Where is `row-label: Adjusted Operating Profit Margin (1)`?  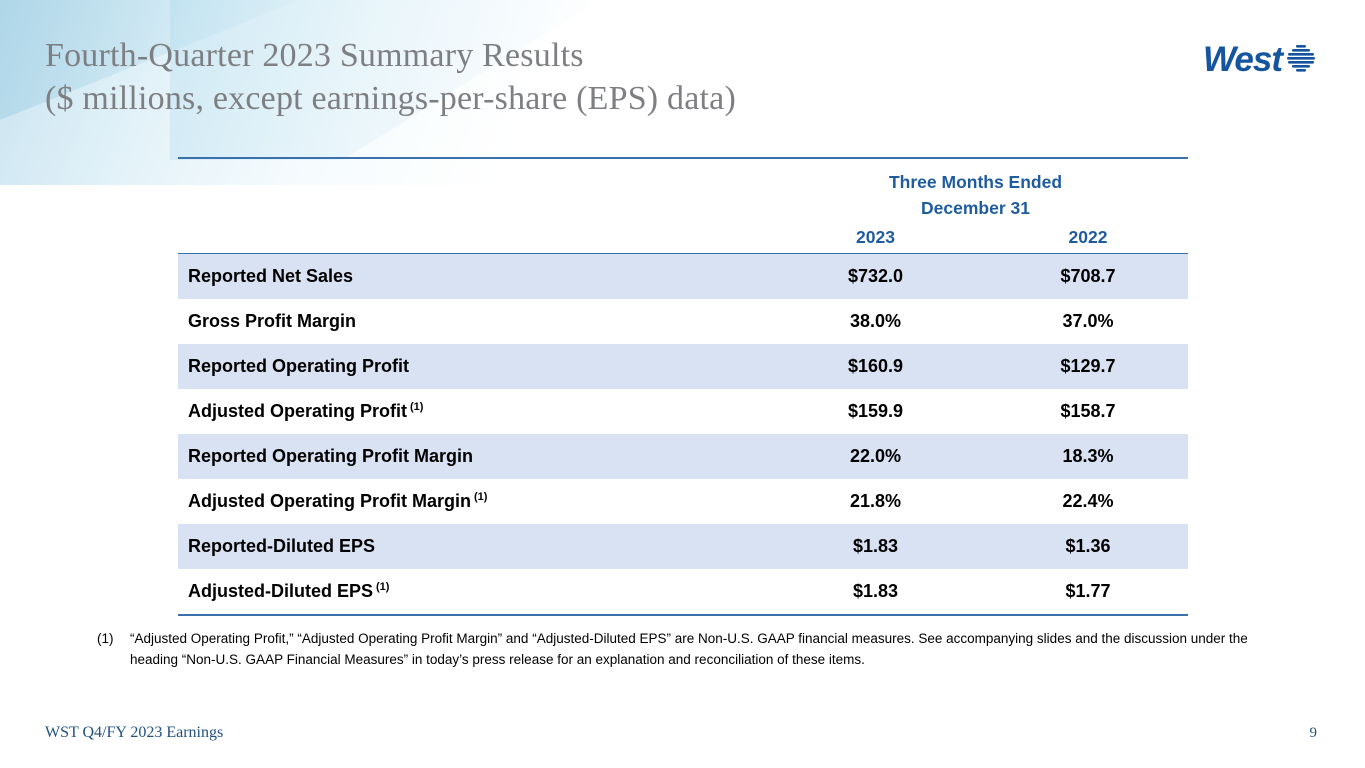
row-label: Adjusted Operating Profit Margin (1) is located at coordinates (470, 501).